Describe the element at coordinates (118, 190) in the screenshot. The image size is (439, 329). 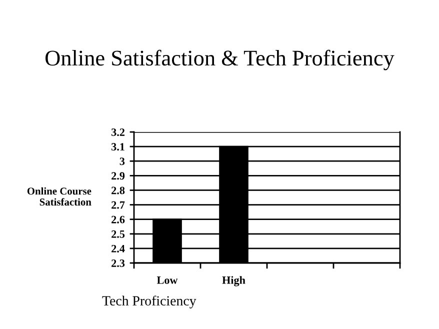
I see `y-tick-label: 2.8` at that location.